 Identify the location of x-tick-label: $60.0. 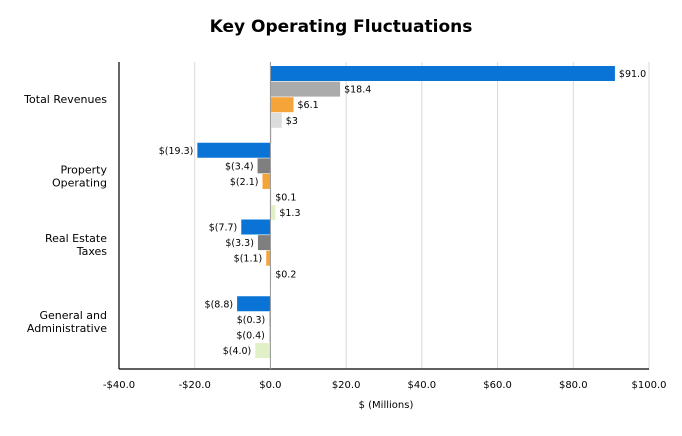
(497, 385).